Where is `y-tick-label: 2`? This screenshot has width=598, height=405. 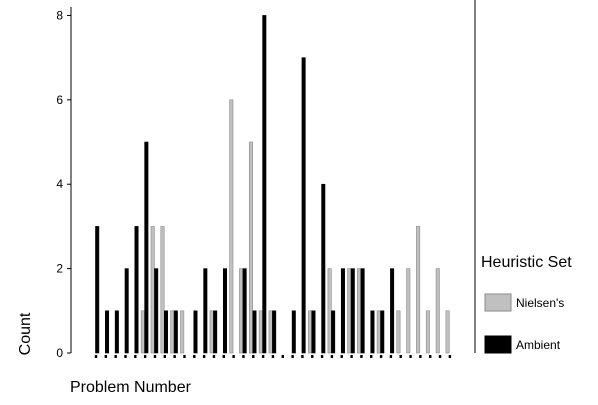
y-tick-label: 2 is located at coordinates (59, 269).